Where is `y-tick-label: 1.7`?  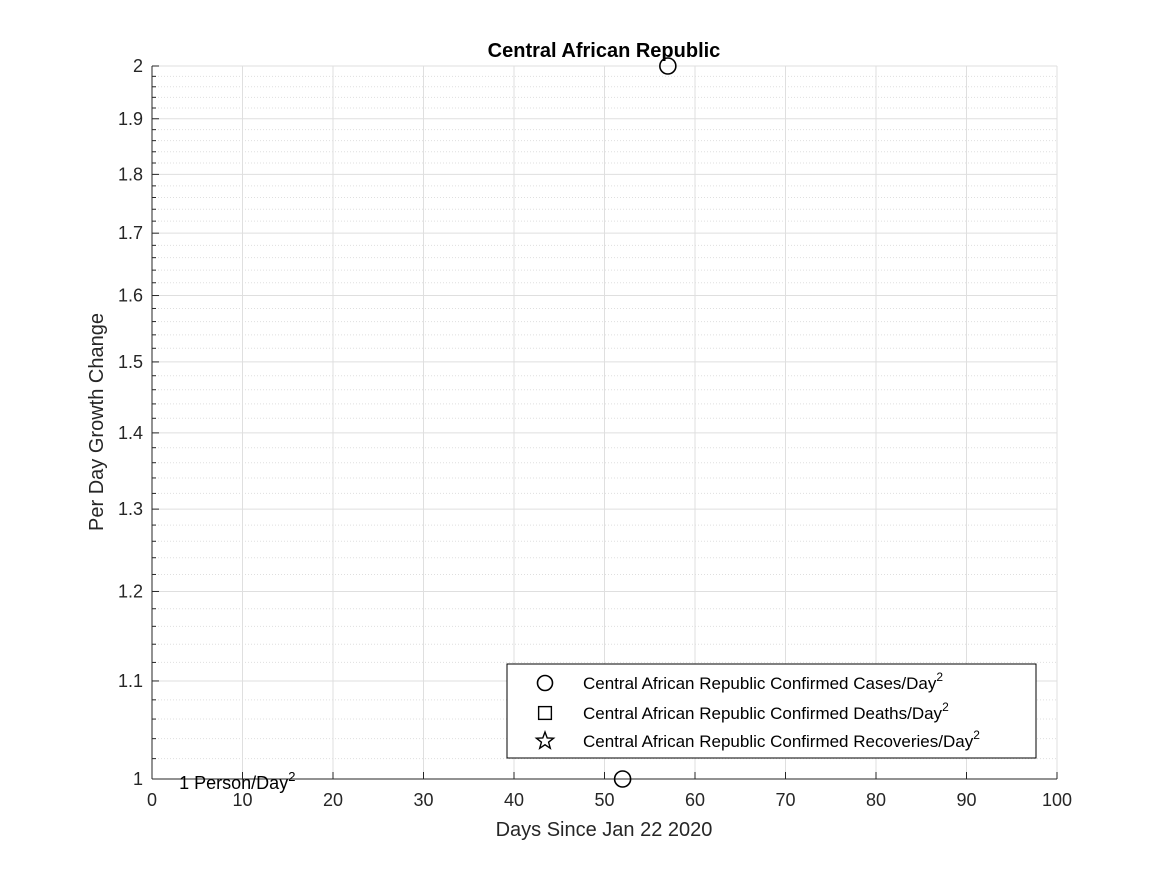 y-tick-label: 1.7 is located at coordinates (130, 233).